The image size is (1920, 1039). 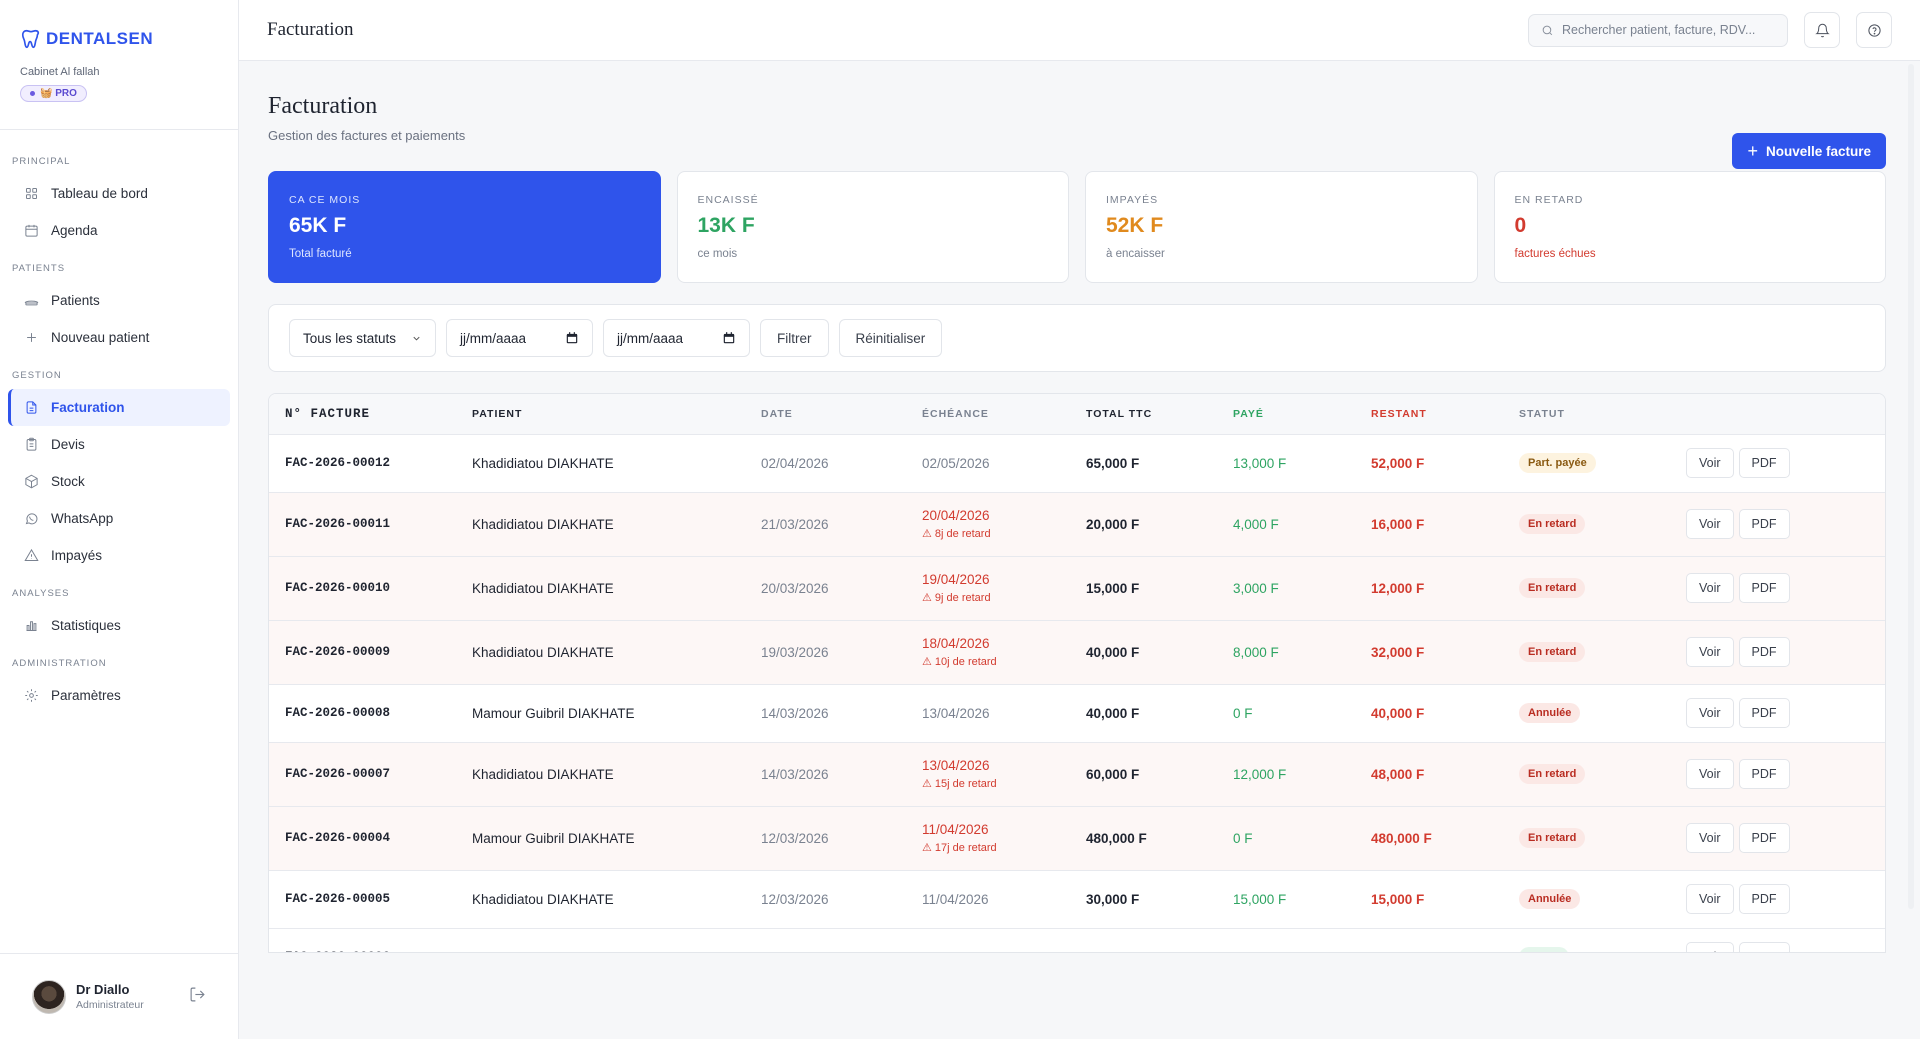 What do you see at coordinates (1911, 486) in the screenshot?
I see `page-scrollbar` at bounding box center [1911, 486].